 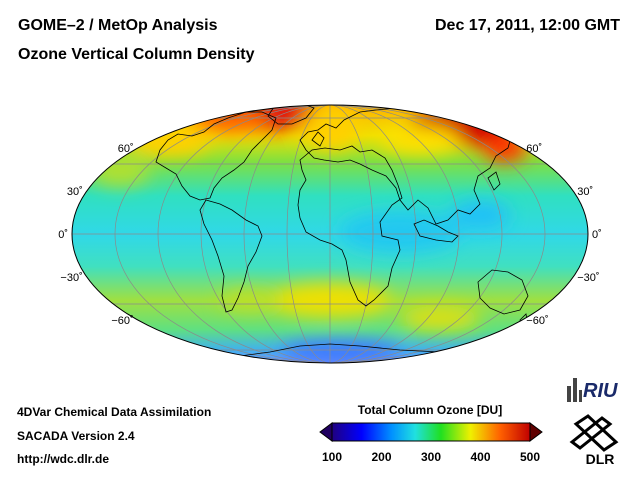 What do you see at coordinates (430, 410) in the screenshot?
I see `colorbar-title: Total Column Ozone [DU]` at bounding box center [430, 410].